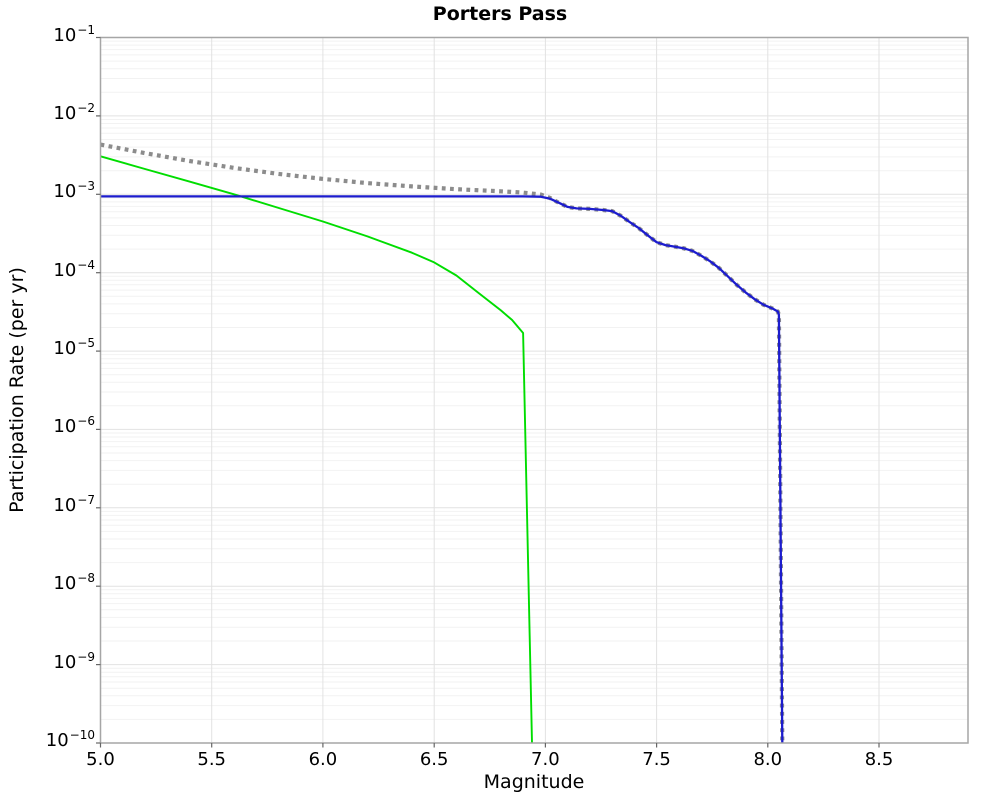  Describe the element at coordinates (656, 759) in the screenshot. I see `x-tick-label: 7.5` at that location.